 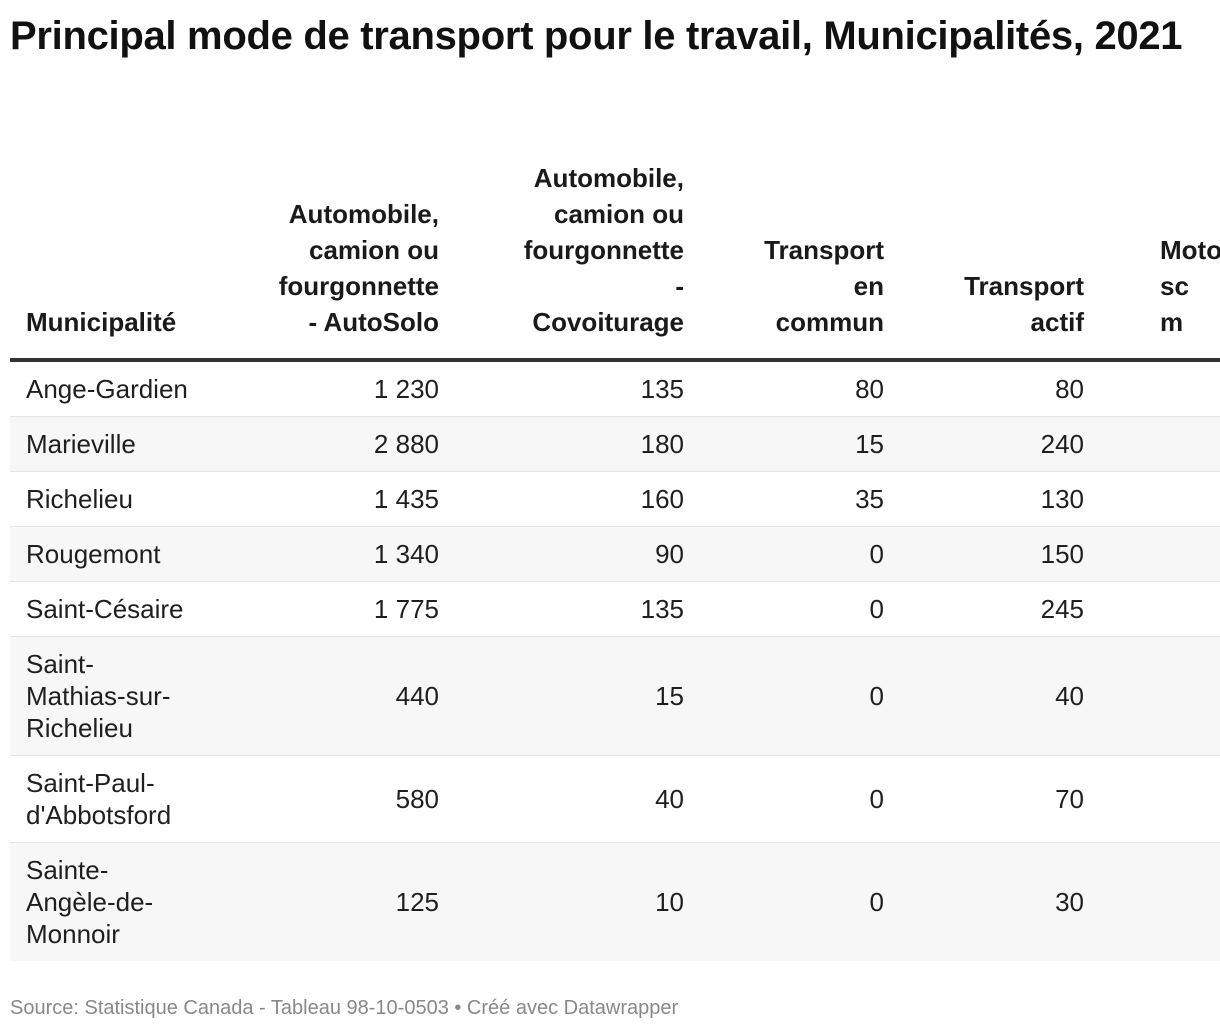 What do you see at coordinates (1172, 322) in the screenshot?
I see `header-line: m` at bounding box center [1172, 322].